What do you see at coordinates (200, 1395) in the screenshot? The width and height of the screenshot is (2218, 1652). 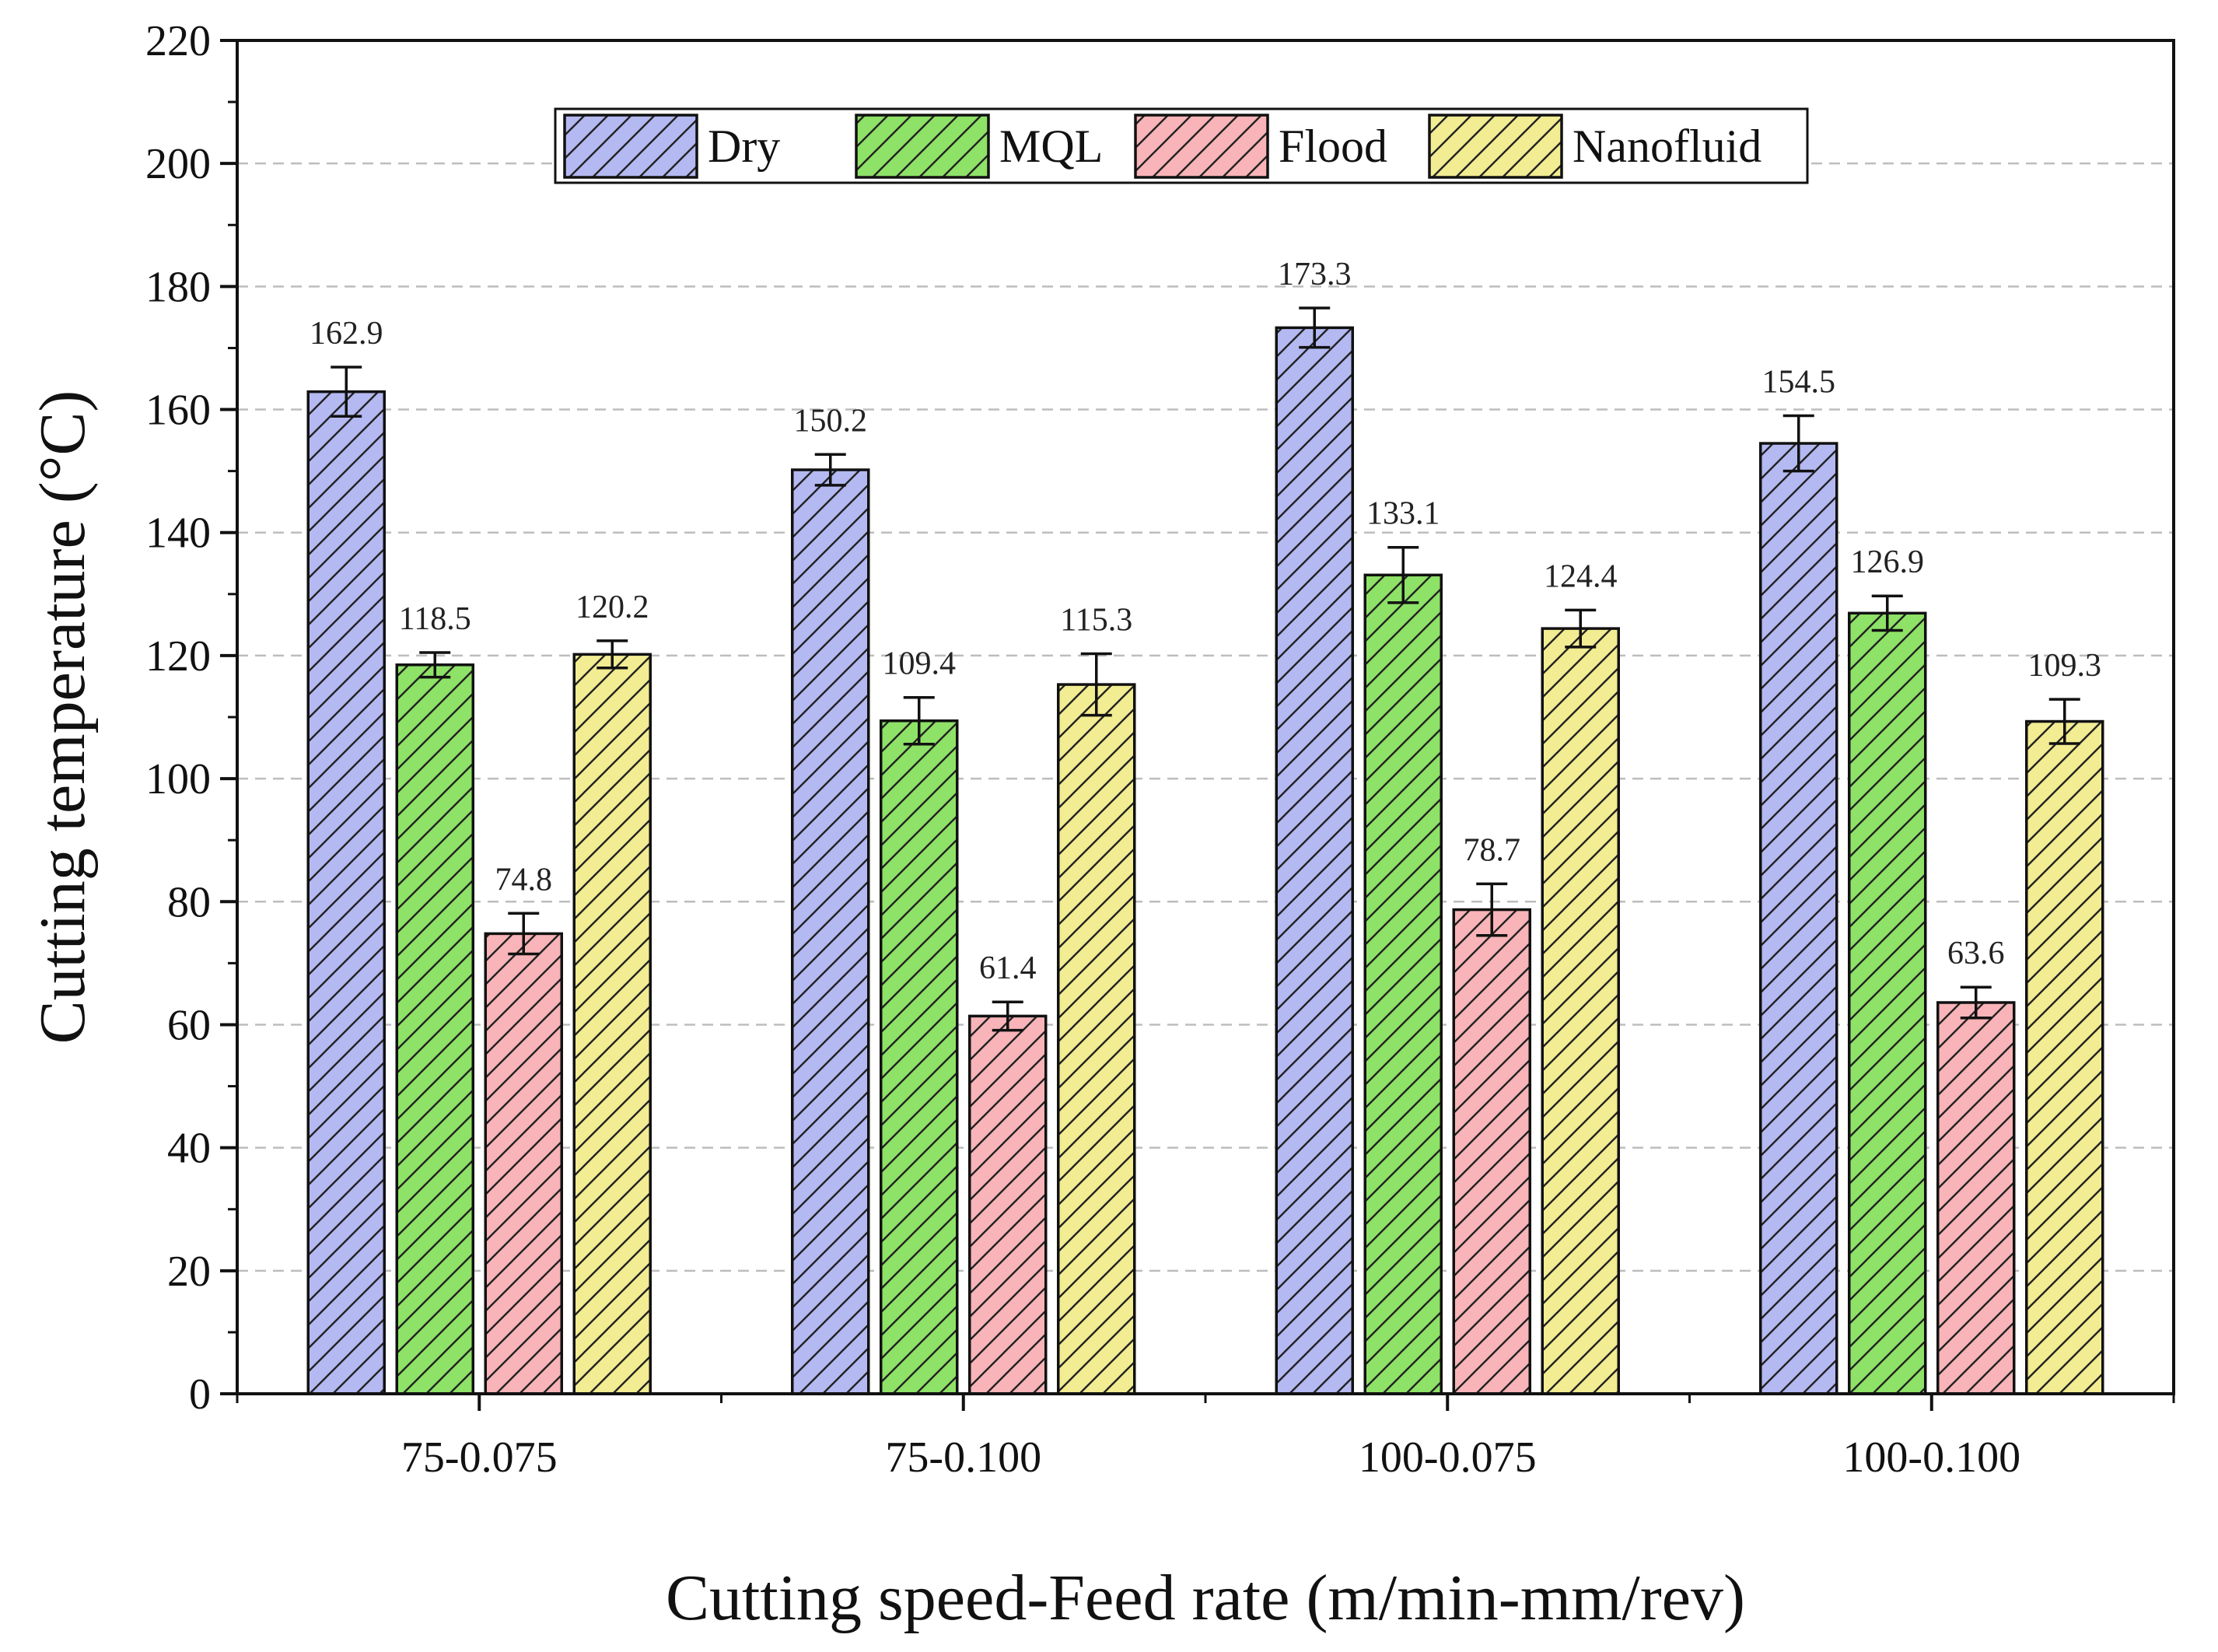 I see `y-tick-label: 0` at bounding box center [200, 1395].